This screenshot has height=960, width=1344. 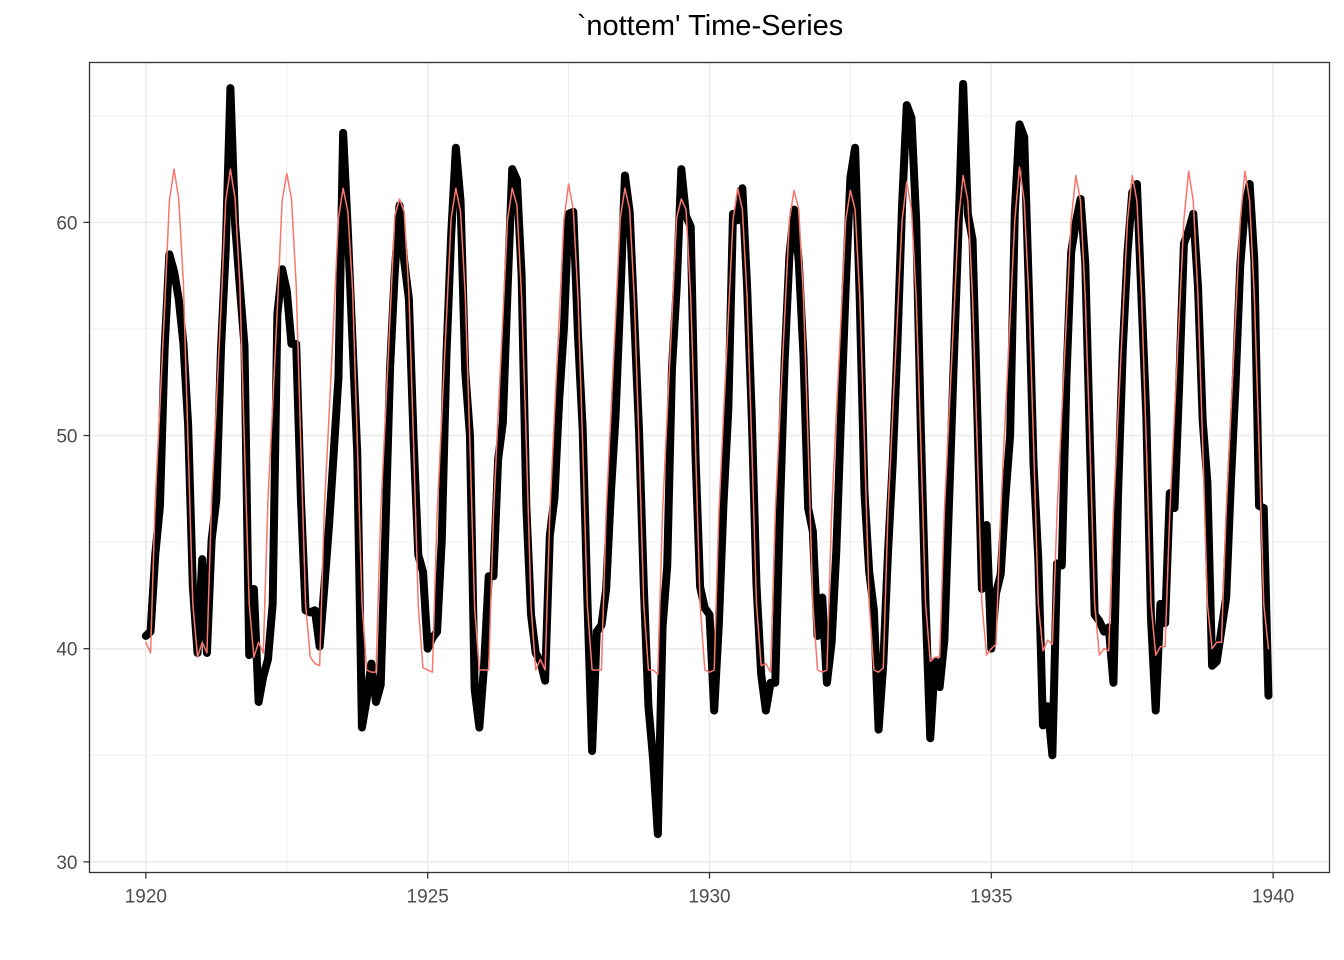 I want to click on y-tick-label: 40, so click(x=66, y=650).